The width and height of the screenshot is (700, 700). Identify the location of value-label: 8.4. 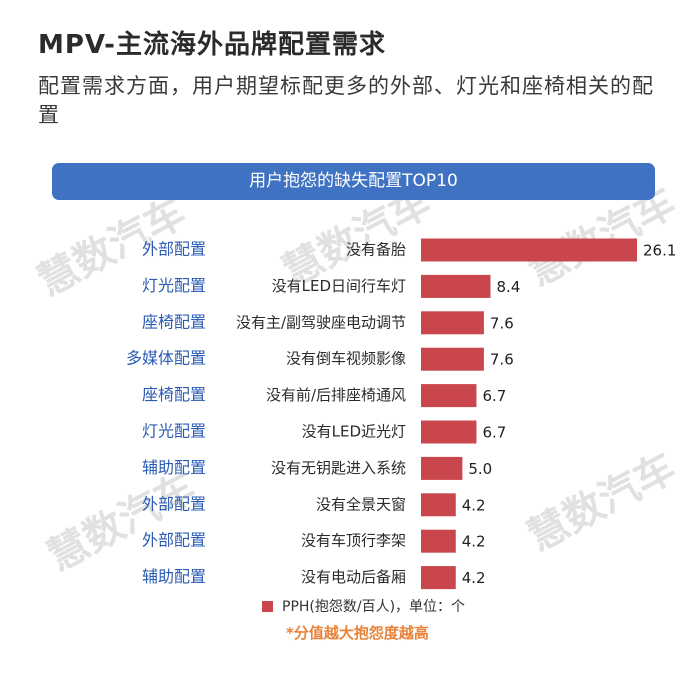
(509, 287).